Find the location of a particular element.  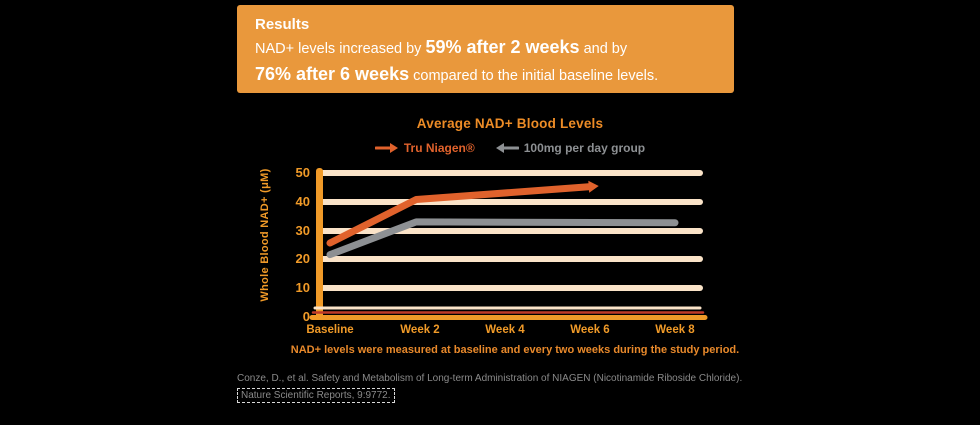

legend-label: 100mg per day group is located at coordinates (584, 148).